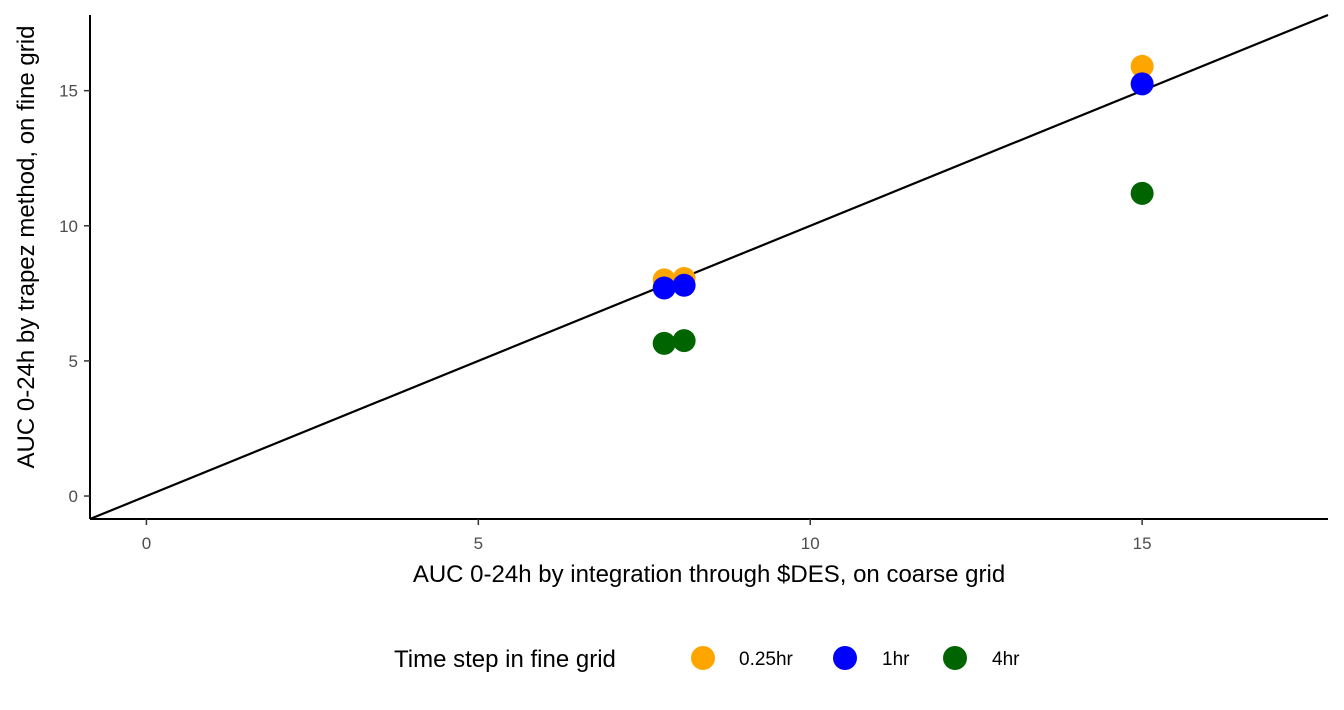  I want to click on x-tick-label: 10, so click(810, 543).